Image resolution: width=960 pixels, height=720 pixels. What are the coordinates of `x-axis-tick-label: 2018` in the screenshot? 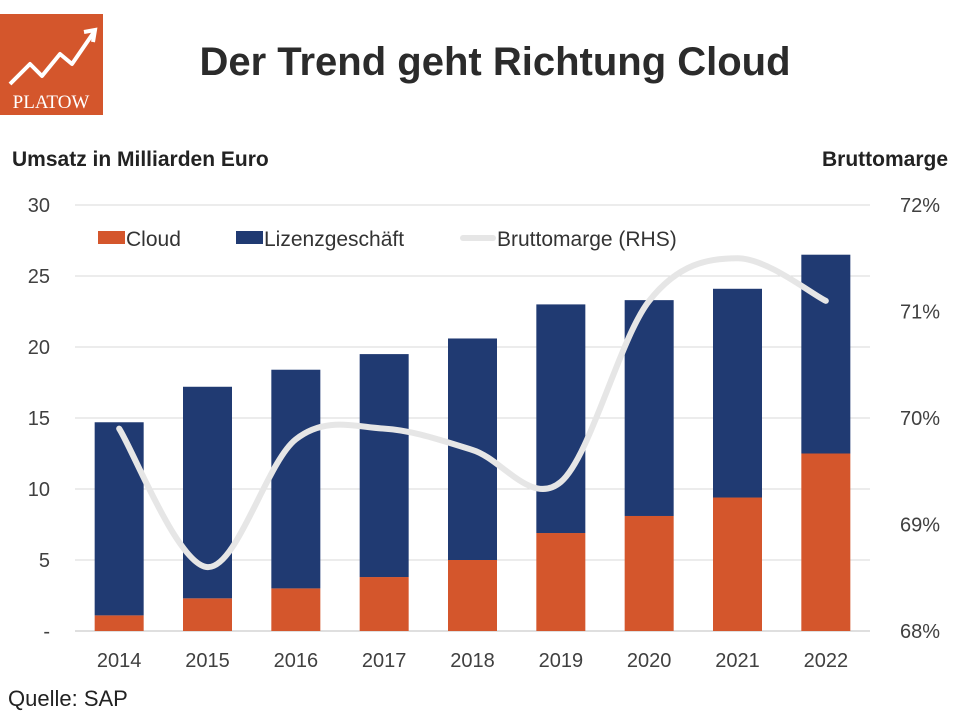 It's located at (472, 661).